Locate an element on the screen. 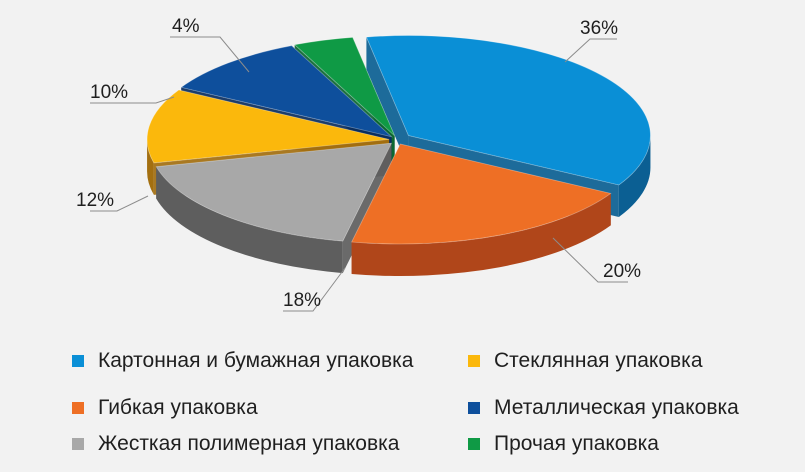 This screenshot has width=805, height=472. pie-slice-flexible is located at coordinates (481, 210).